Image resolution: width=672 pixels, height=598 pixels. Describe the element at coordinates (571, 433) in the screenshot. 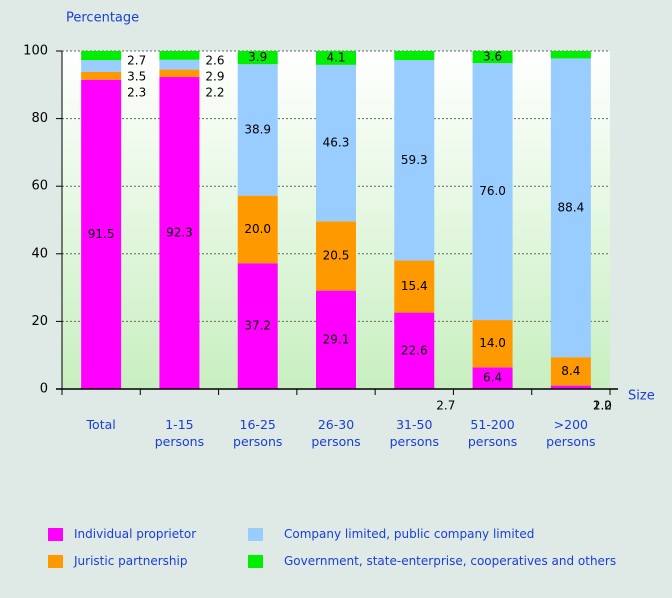

I see `x-tick-label: >200 persons` at that location.